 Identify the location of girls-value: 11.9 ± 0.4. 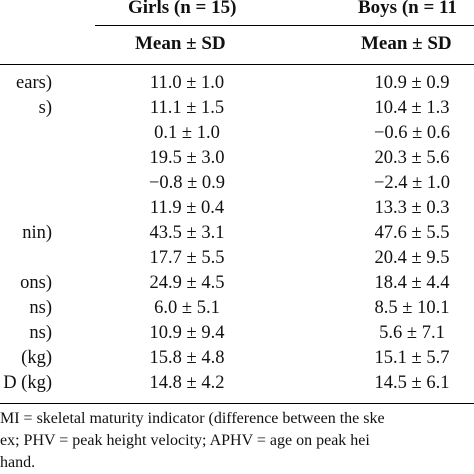
(187, 208).